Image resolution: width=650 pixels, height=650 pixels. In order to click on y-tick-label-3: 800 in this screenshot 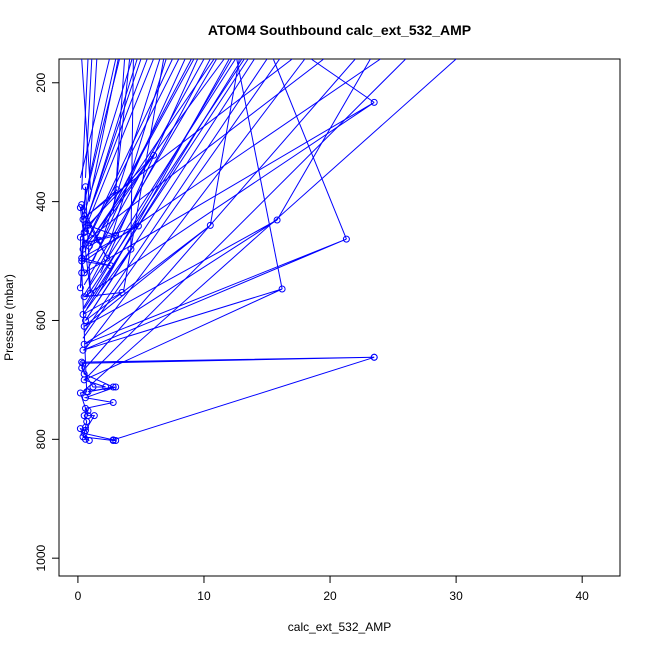, I will do `click(41, 439)`.